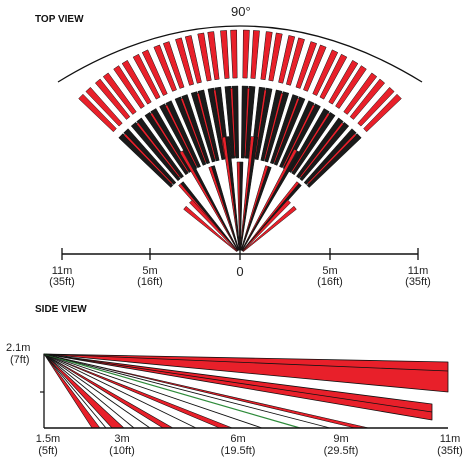 The width and height of the screenshot is (469, 466). What do you see at coordinates (59, 19) in the screenshot?
I see `top-view-title: TOP VIEW` at bounding box center [59, 19].